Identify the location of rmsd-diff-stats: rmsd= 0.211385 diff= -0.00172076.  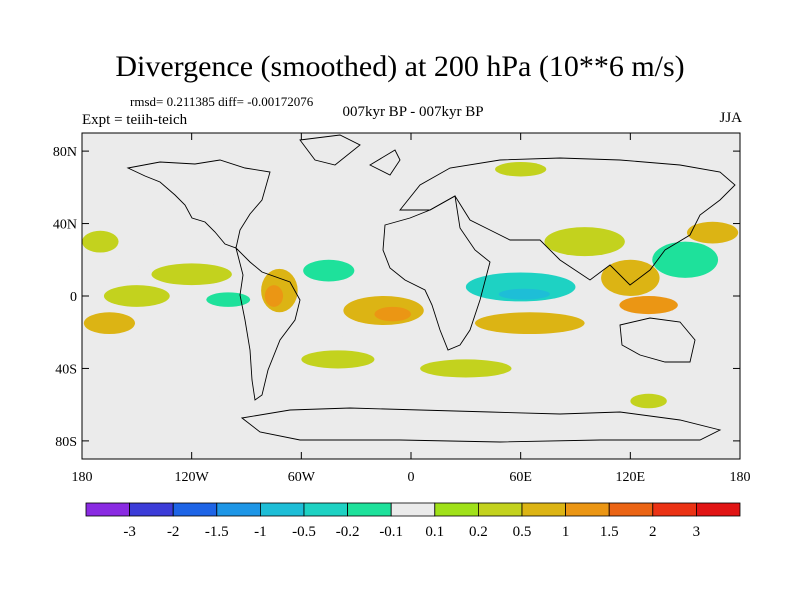
(222, 101).